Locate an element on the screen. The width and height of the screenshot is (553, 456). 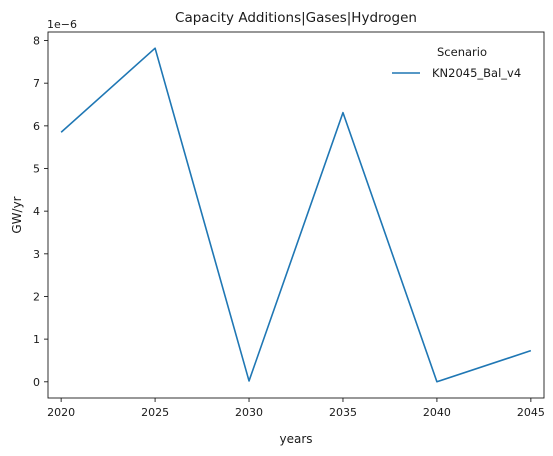
y-axis: 0 1 2 3 4 5 6 7 8 is located at coordinates (40, 212).